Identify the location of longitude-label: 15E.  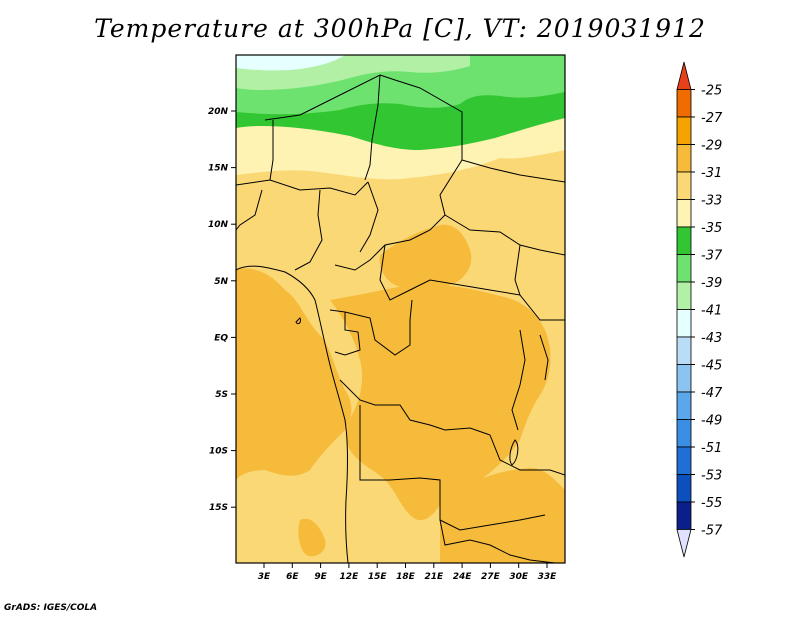
(378, 577).